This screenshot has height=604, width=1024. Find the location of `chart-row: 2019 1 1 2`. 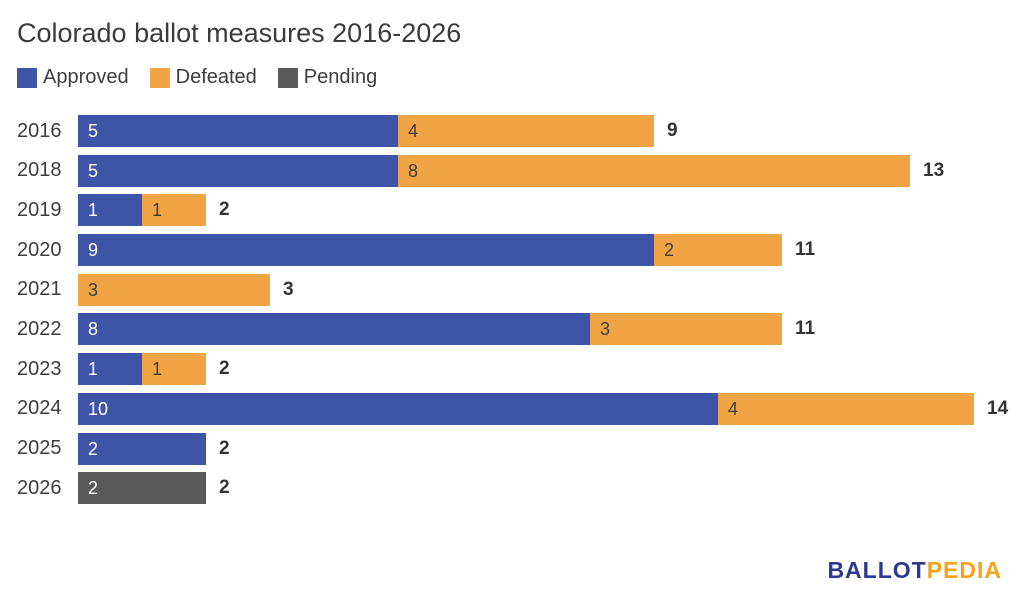

chart-row: 2019 1 1 2 is located at coordinates (512, 210).